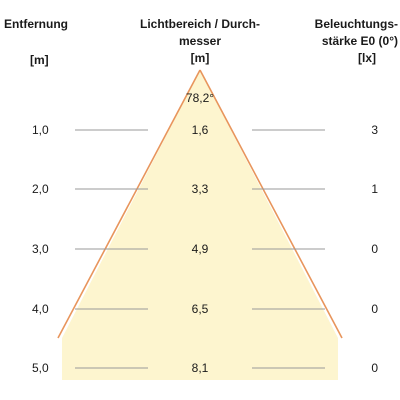  Describe the element at coordinates (40, 309) in the screenshot. I see `distance-value: 4,0` at that location.